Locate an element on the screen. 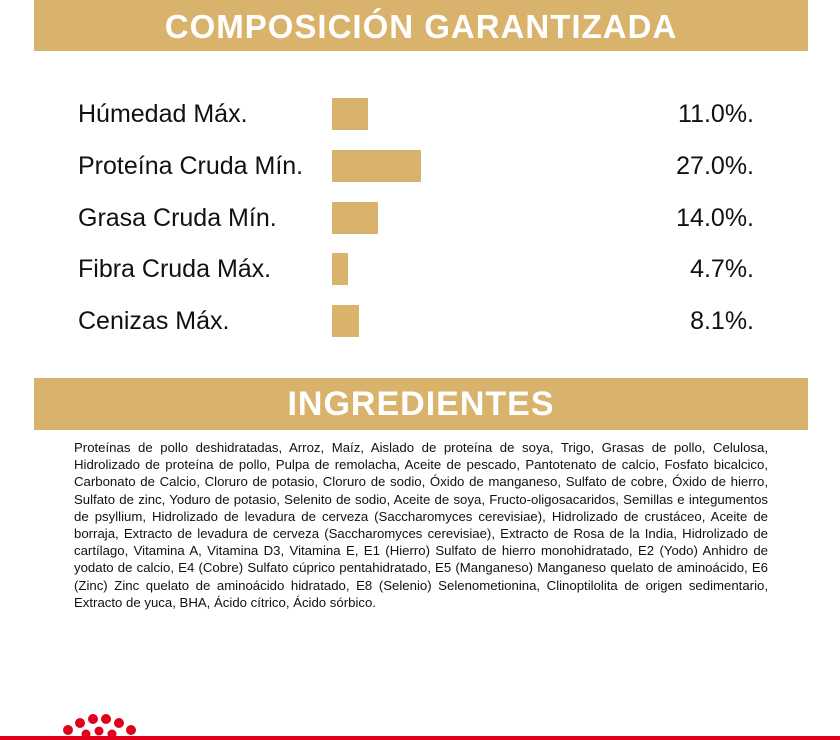 Image resolution: width=840 pixels, height=740 pixels. section-title: INGREDIENTES is located at coordinates (421, 404).